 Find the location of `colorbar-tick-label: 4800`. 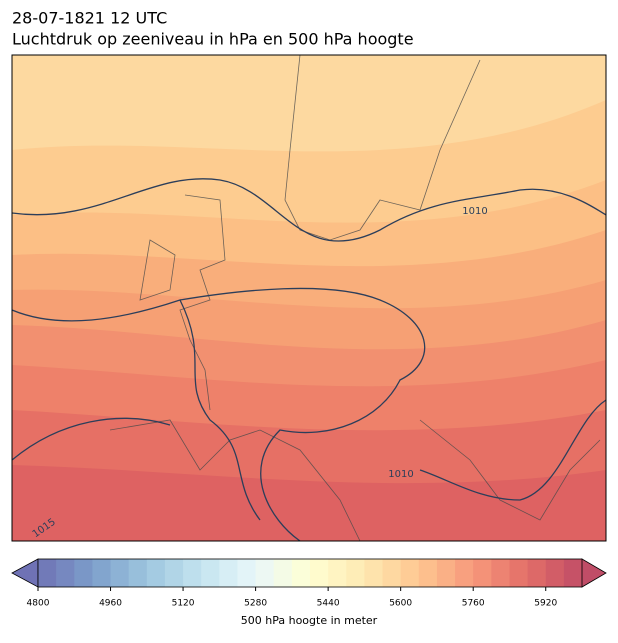

colorbar-tick-label: 4800 is located at coordinates (38, 604).